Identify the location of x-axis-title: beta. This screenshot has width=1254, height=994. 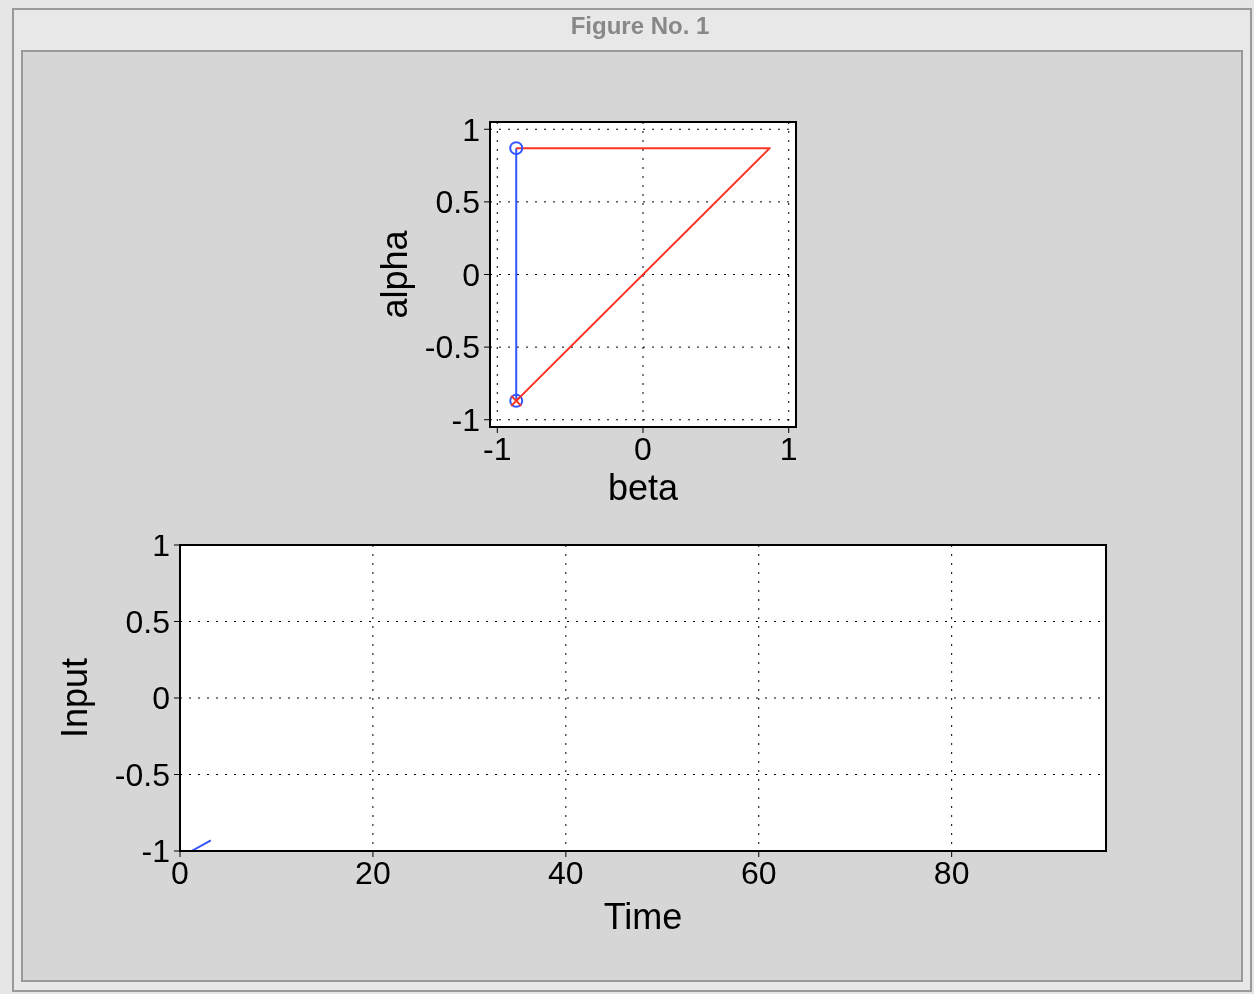
(643, 487).